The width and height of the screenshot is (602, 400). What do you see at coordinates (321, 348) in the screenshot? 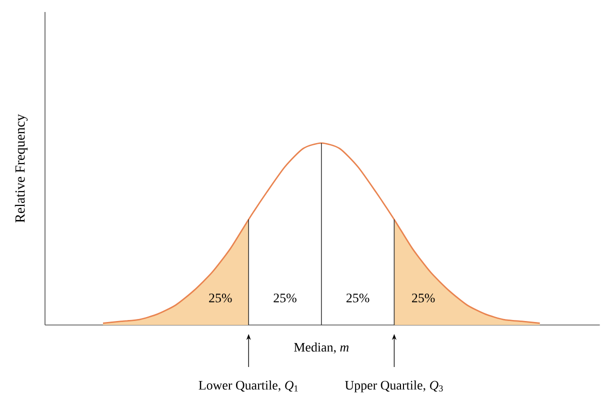
I see `x-tick-label: Median, m` at bounding box center [321, 348].